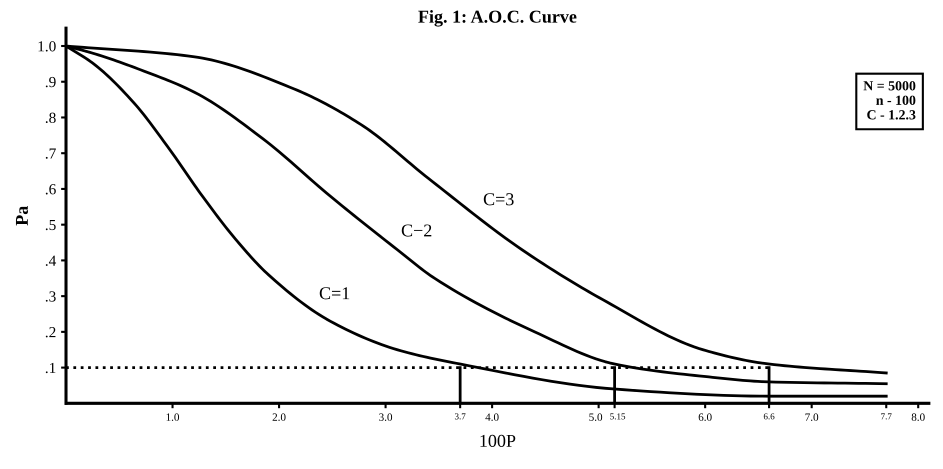  I want to click on y-tick-label: .5, so click(51, 225).